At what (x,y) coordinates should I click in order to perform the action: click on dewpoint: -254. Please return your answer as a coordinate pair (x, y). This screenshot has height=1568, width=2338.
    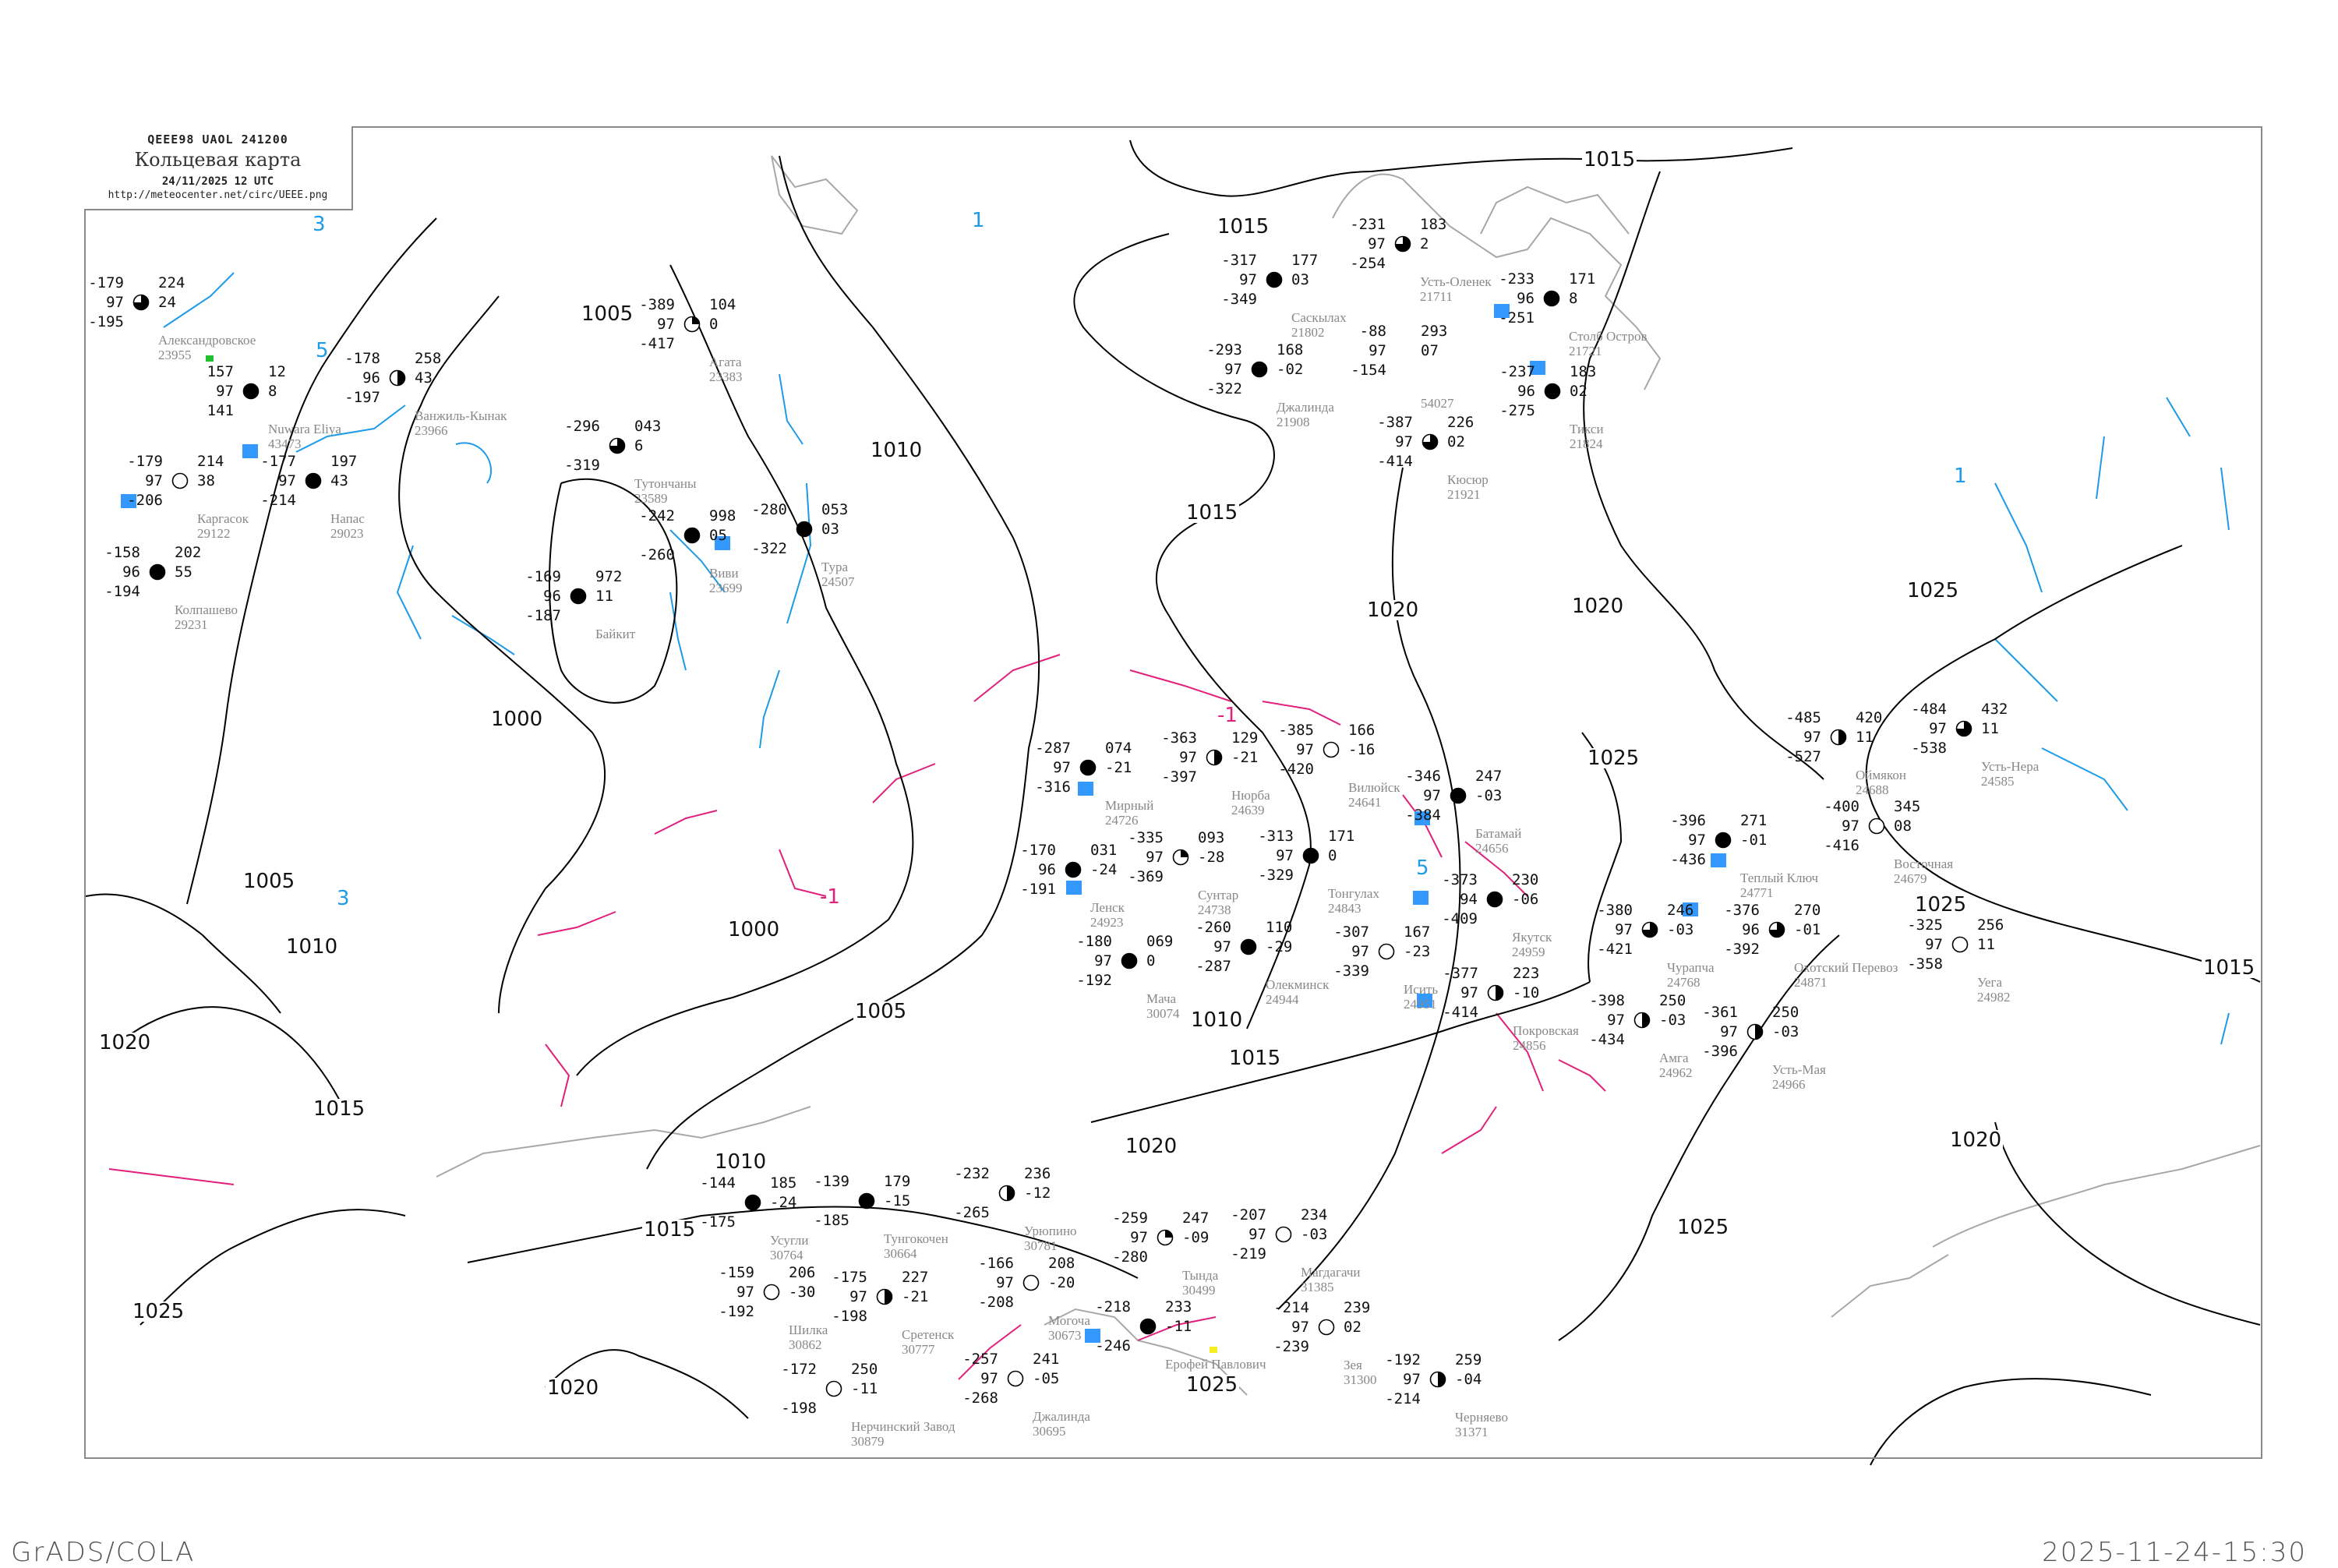
    Looking at the image, I should click on (1368, 263).